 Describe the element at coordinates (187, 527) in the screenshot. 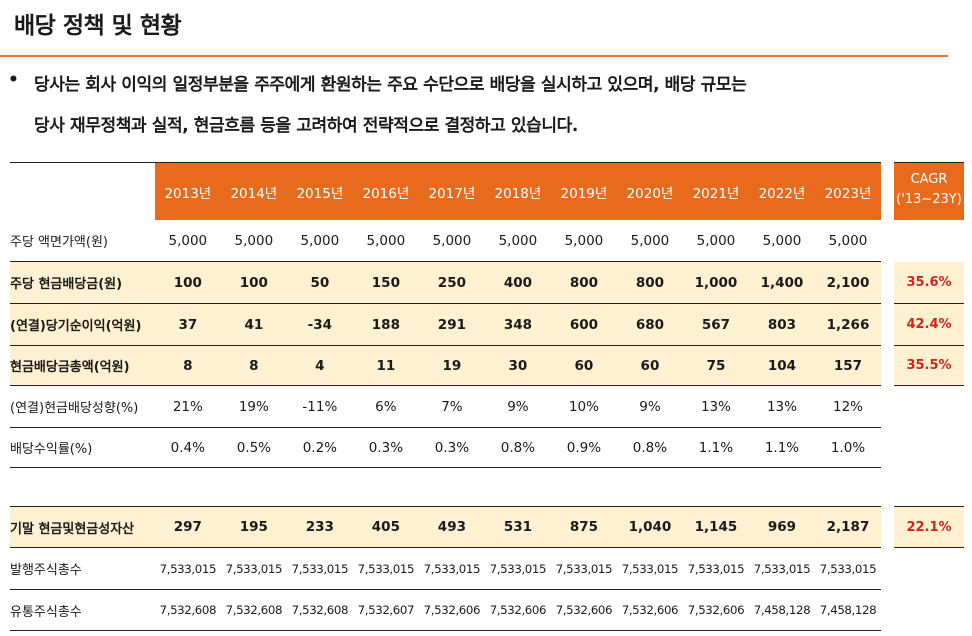

I see `value-cell: 297` at that location.